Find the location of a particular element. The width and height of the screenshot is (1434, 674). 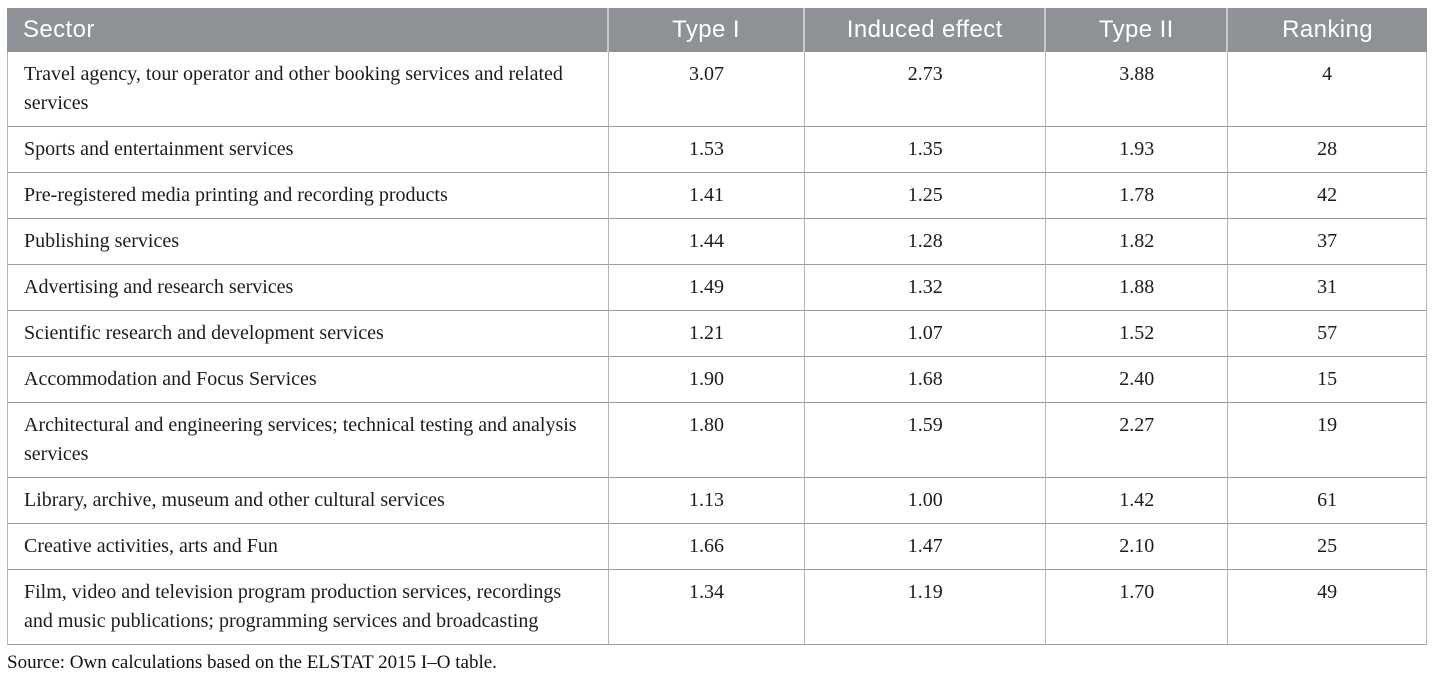

cell-type-ii: 1.70 is located at coordinates (1137, 607).